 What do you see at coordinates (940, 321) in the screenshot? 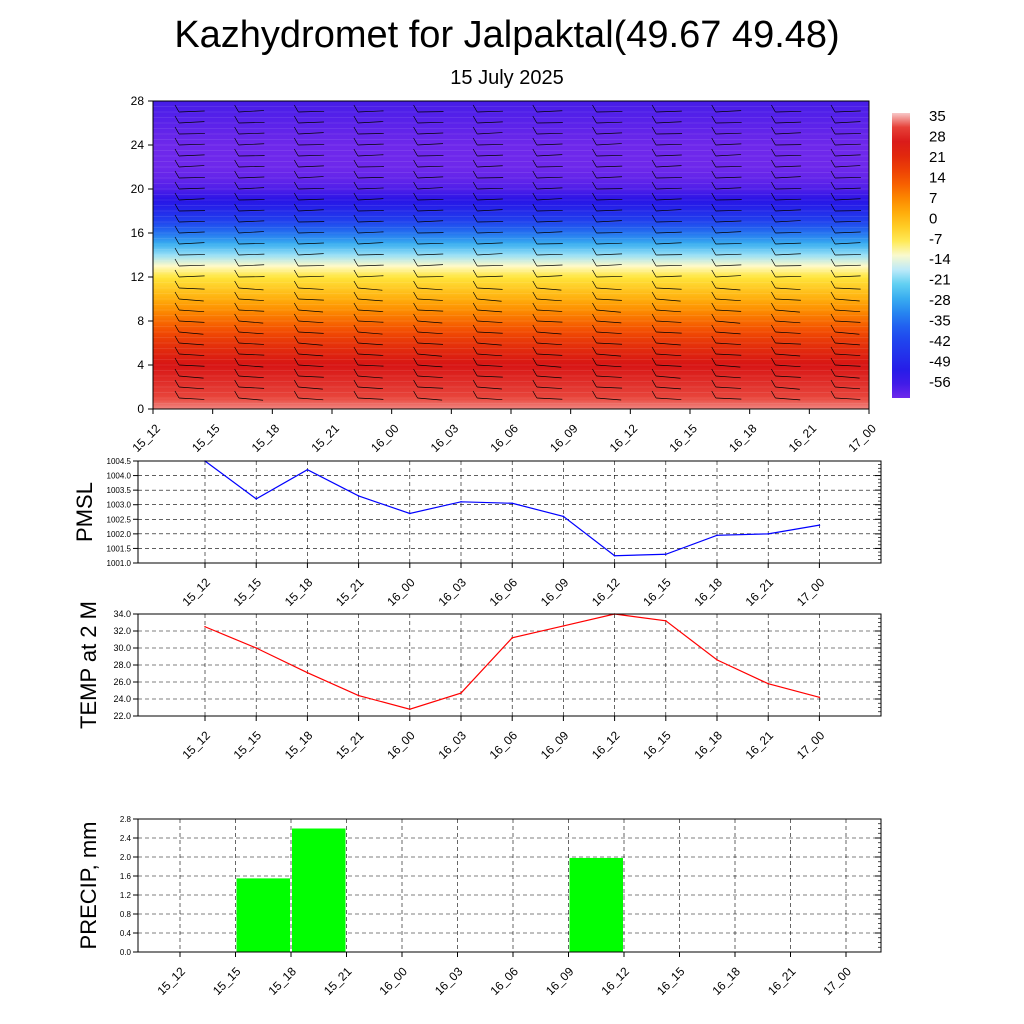
I see `legend-label: -35` at bounding box center [940, 321].